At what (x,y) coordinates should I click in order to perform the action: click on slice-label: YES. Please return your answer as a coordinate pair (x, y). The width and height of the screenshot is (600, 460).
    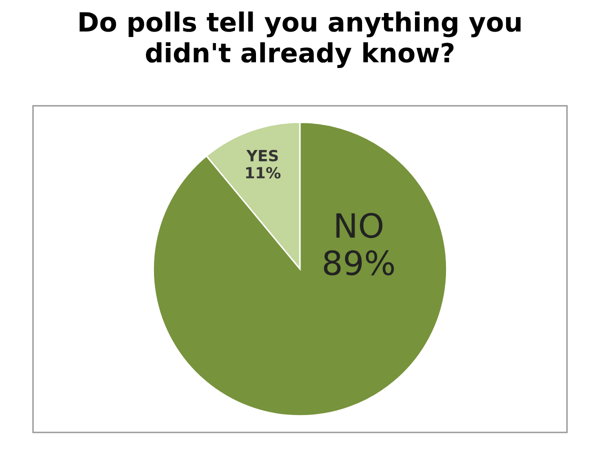
    Looking at the image, I should click on (262, 156).